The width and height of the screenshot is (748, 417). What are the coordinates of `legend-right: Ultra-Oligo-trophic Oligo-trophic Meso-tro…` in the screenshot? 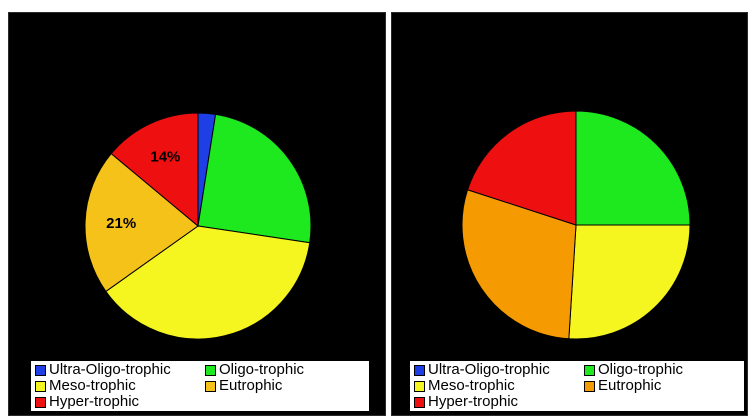 It's located at (577, 386).